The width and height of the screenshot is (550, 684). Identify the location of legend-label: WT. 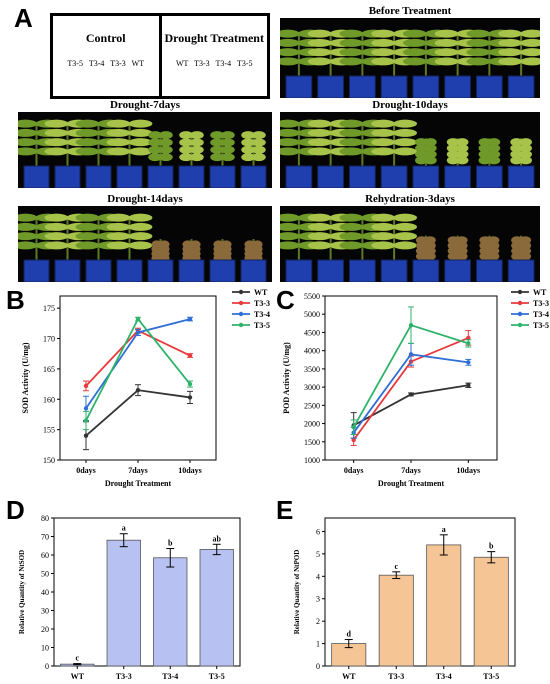
(540, 292).